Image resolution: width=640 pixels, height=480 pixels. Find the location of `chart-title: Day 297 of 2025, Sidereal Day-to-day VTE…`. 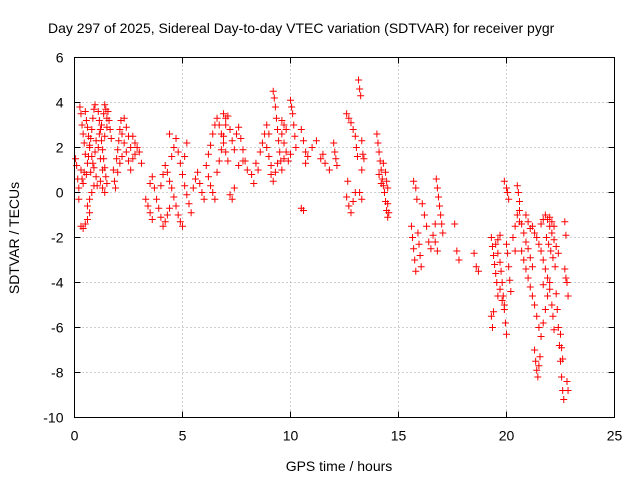

chart-title: Day 297 of 2025, Sidereal Day-to-day VTE… is located at coordinates (301, 28).